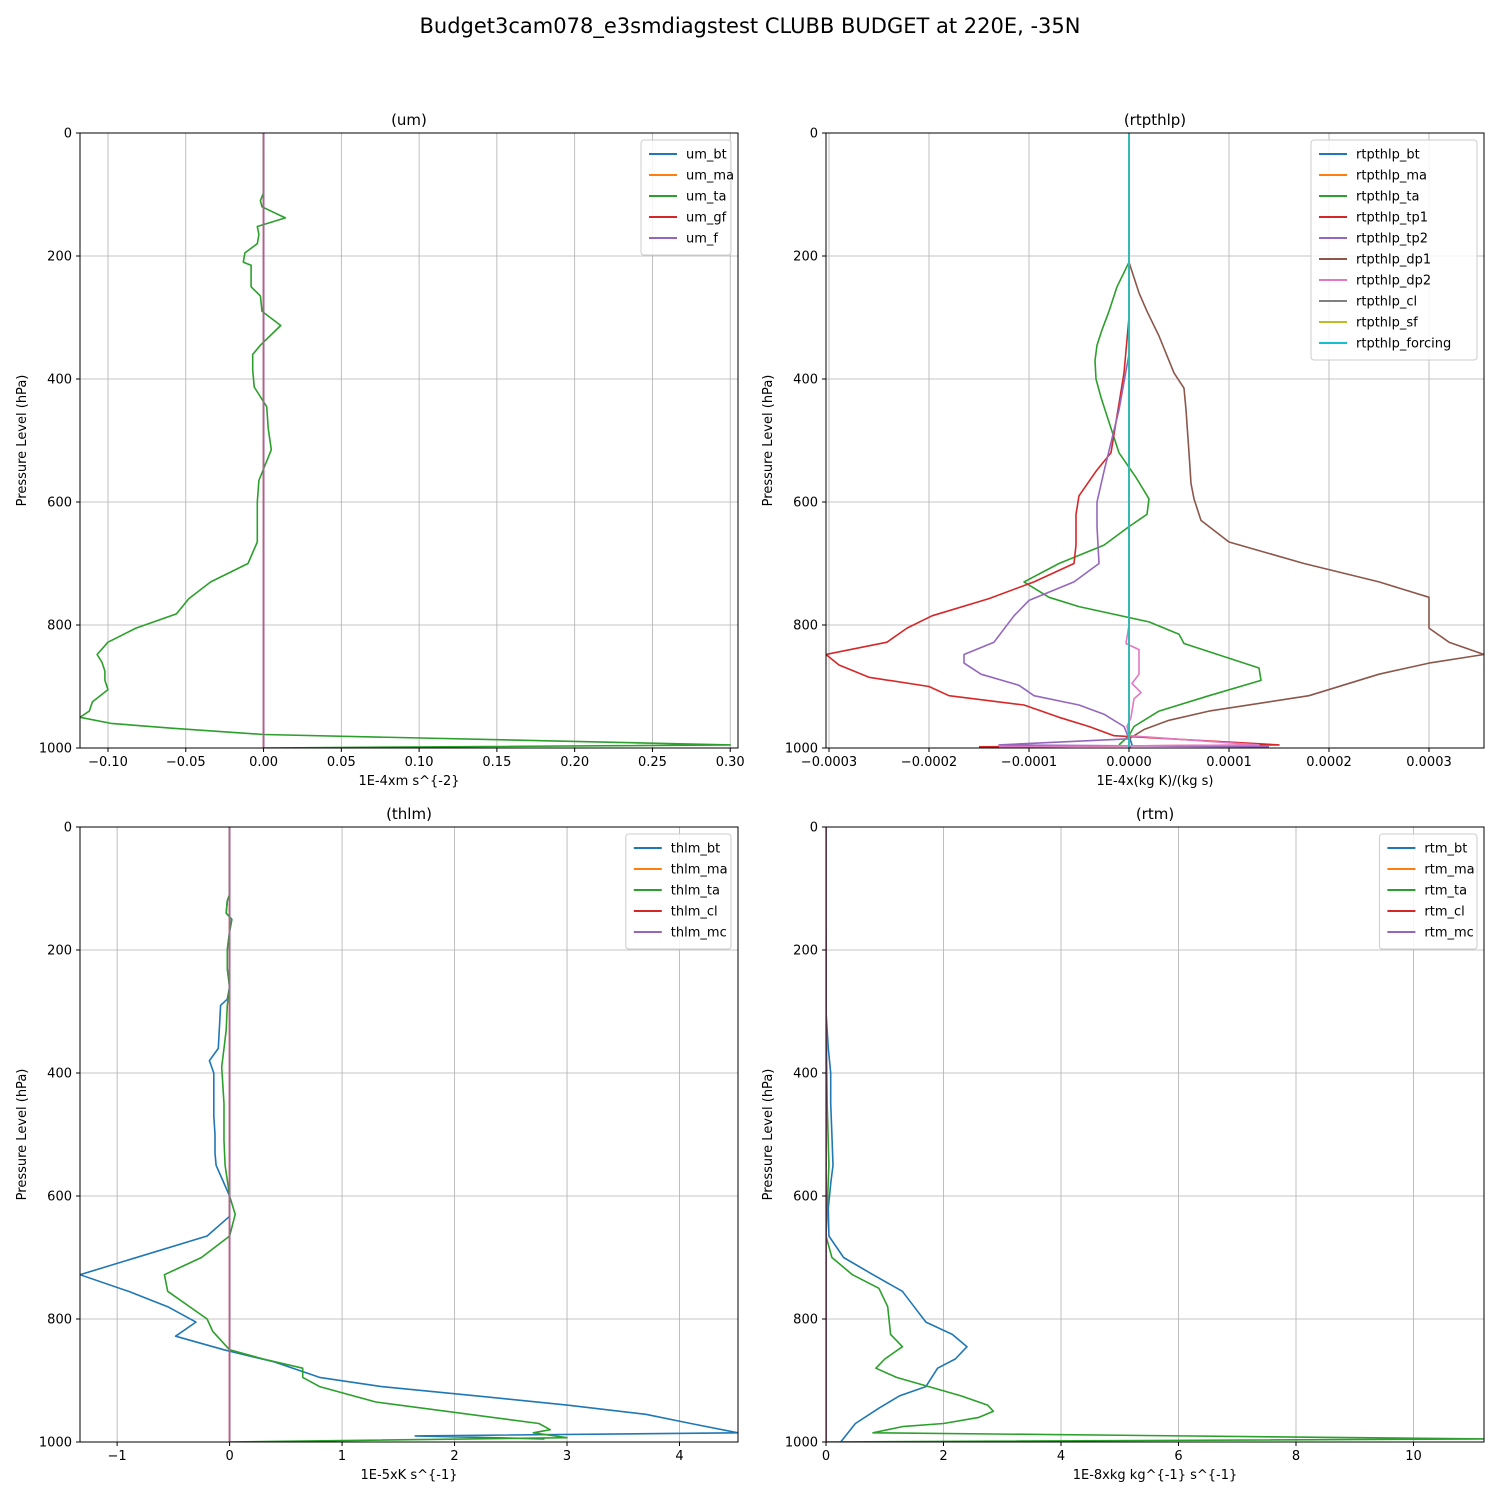 Image resolution: width=1500 pixels, height=1500 pixels. I want to click on legend-label-um_ma: um_ma, so click(710, 176).